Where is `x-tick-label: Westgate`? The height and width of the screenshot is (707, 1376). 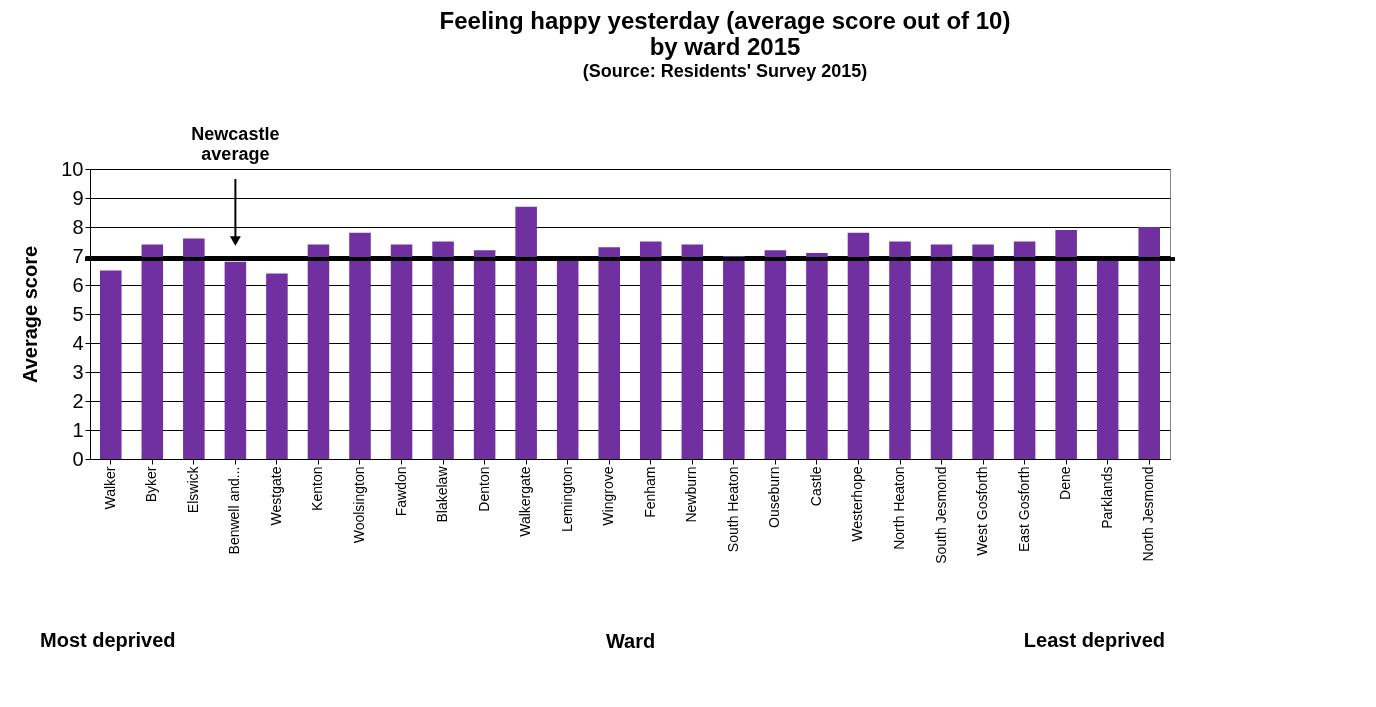
x-tick-label: Westgate is located at coordinates (275, 496).